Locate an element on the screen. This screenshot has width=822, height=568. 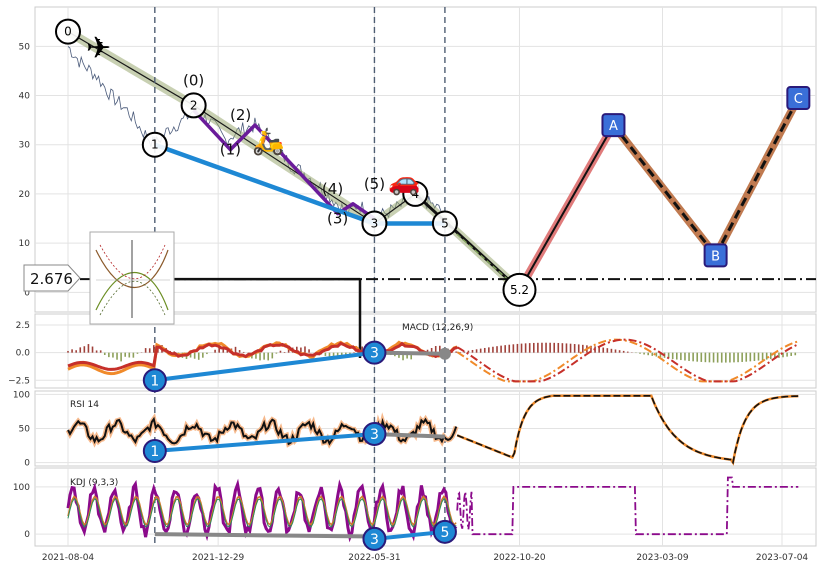
wave-point-label: 4 is located at coordinates (415, 194).